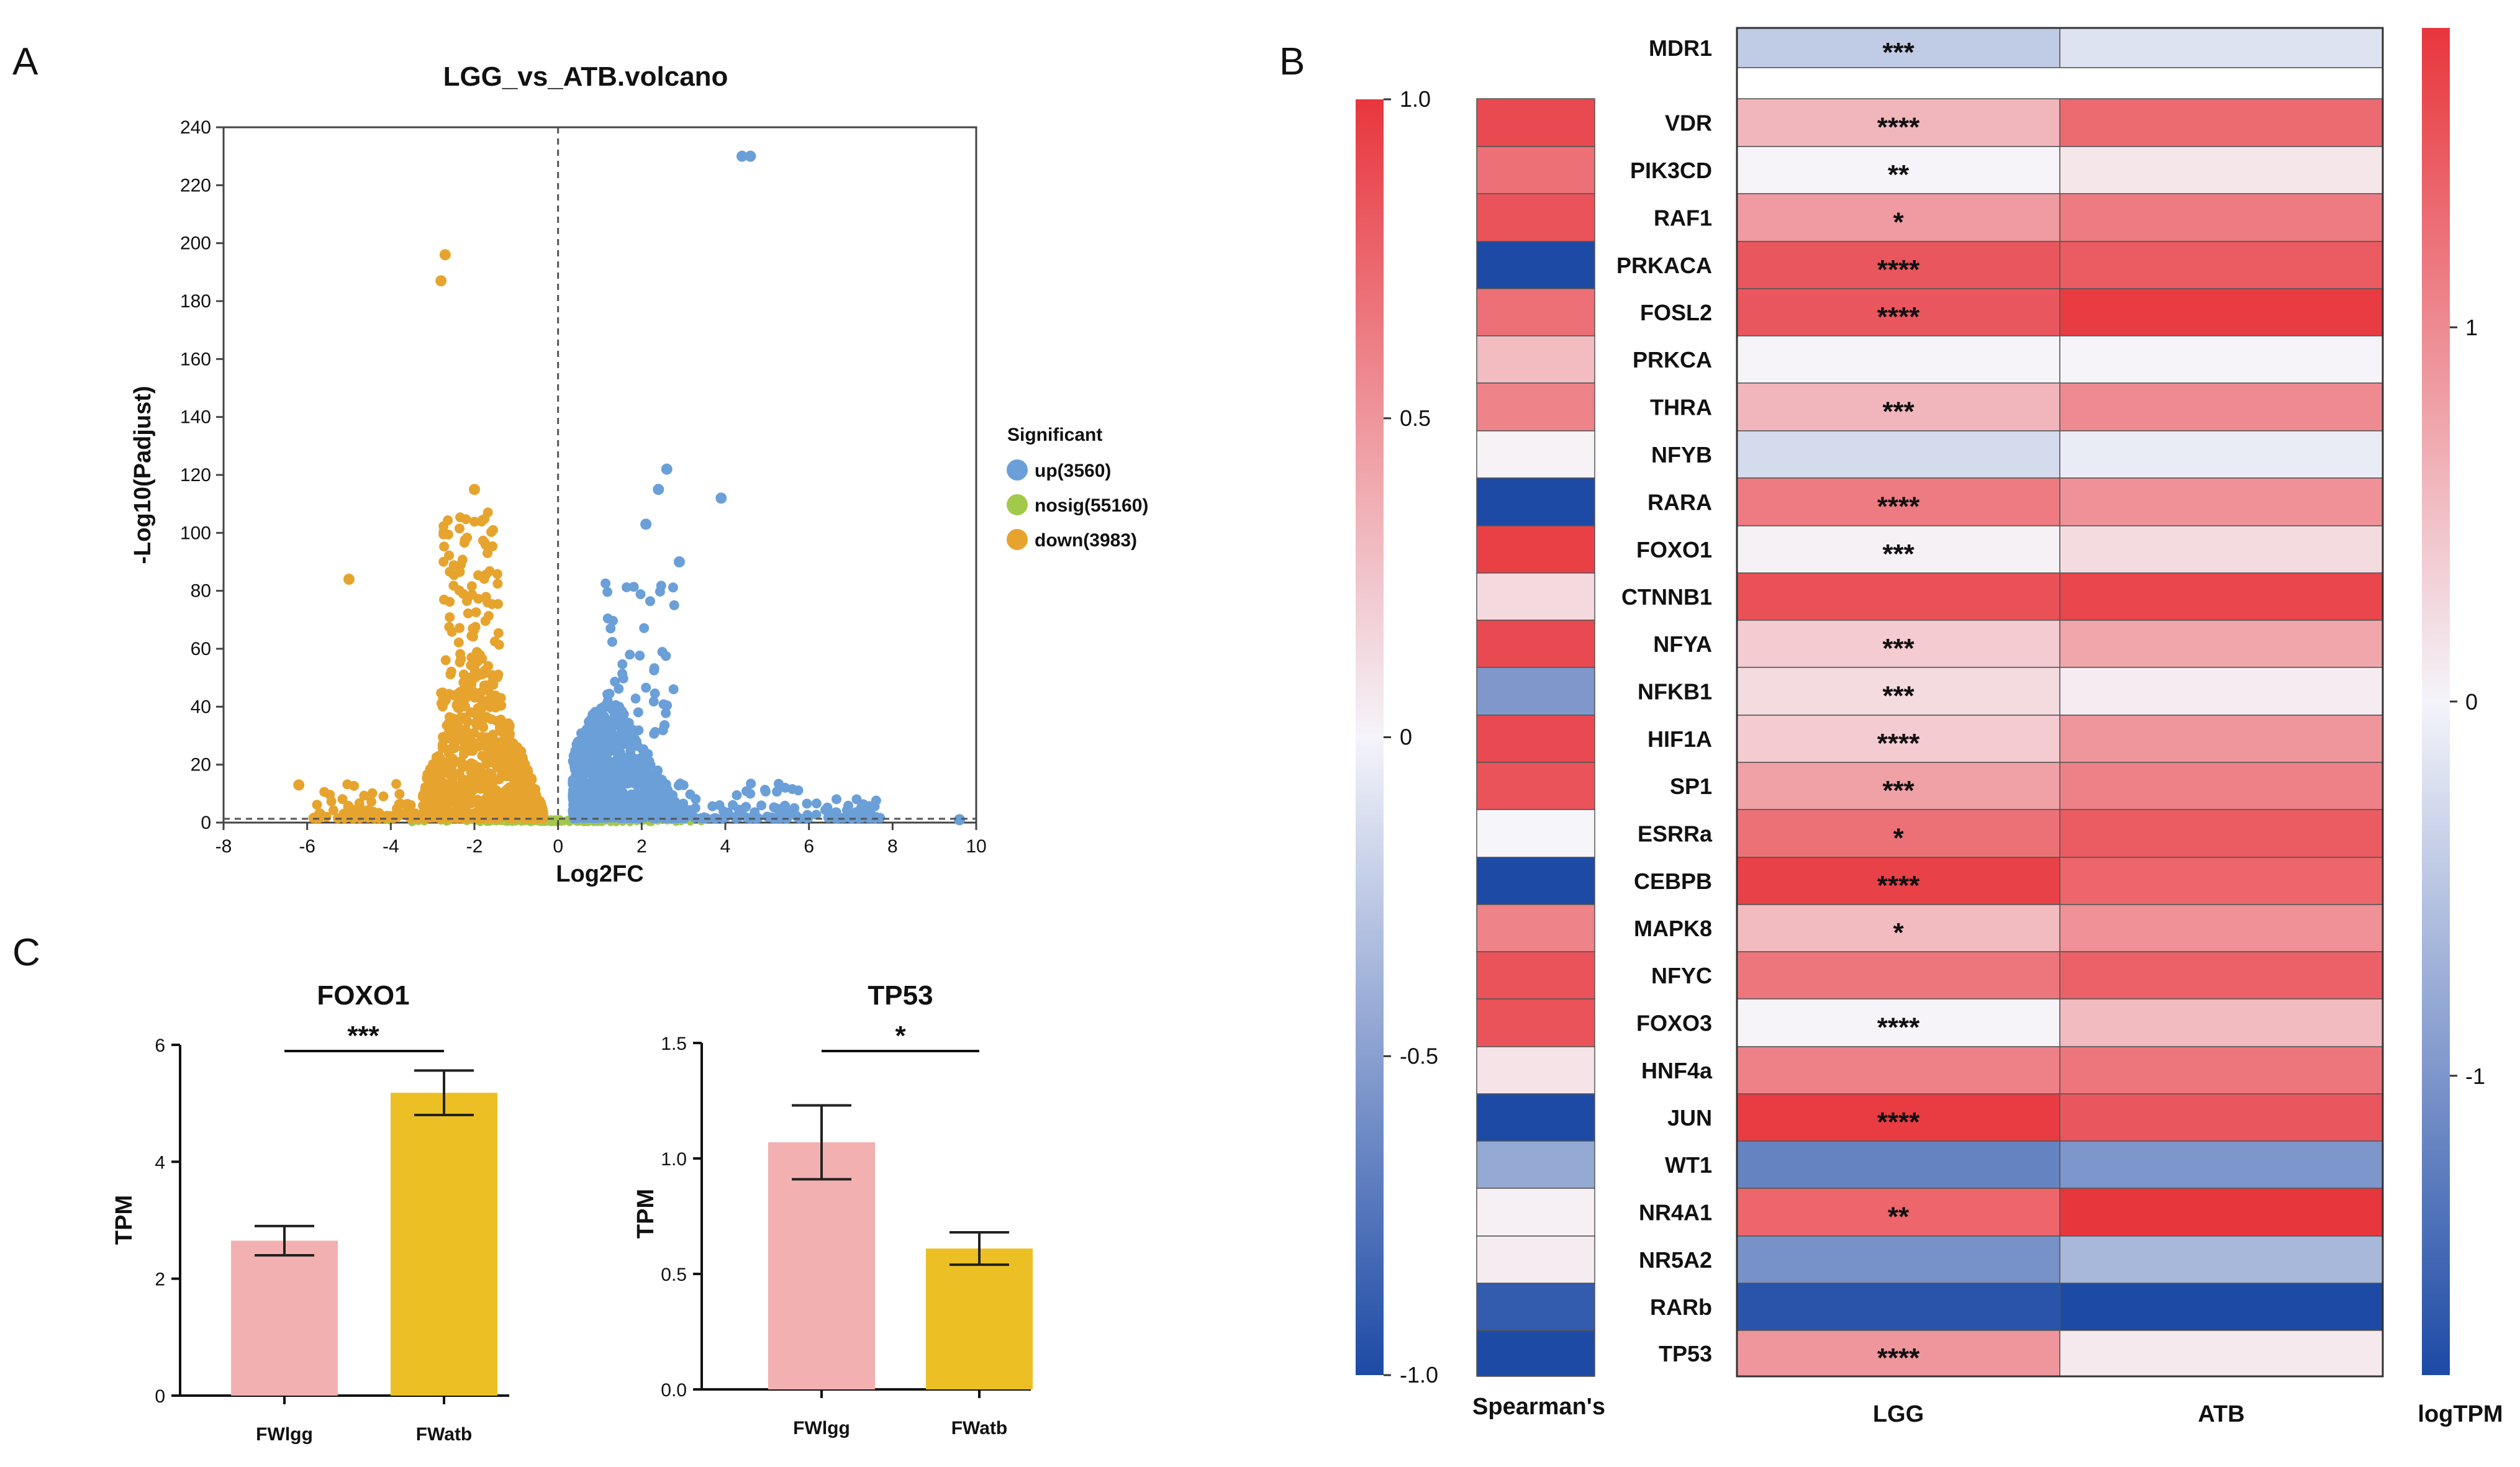 Image resolution: width=2520 pixels, height=1467 pixels. What do you see at coordinates (1673, 928) in the screenshot?
I see `gene-label: MAPK8` at bounding box center [1673, 928].